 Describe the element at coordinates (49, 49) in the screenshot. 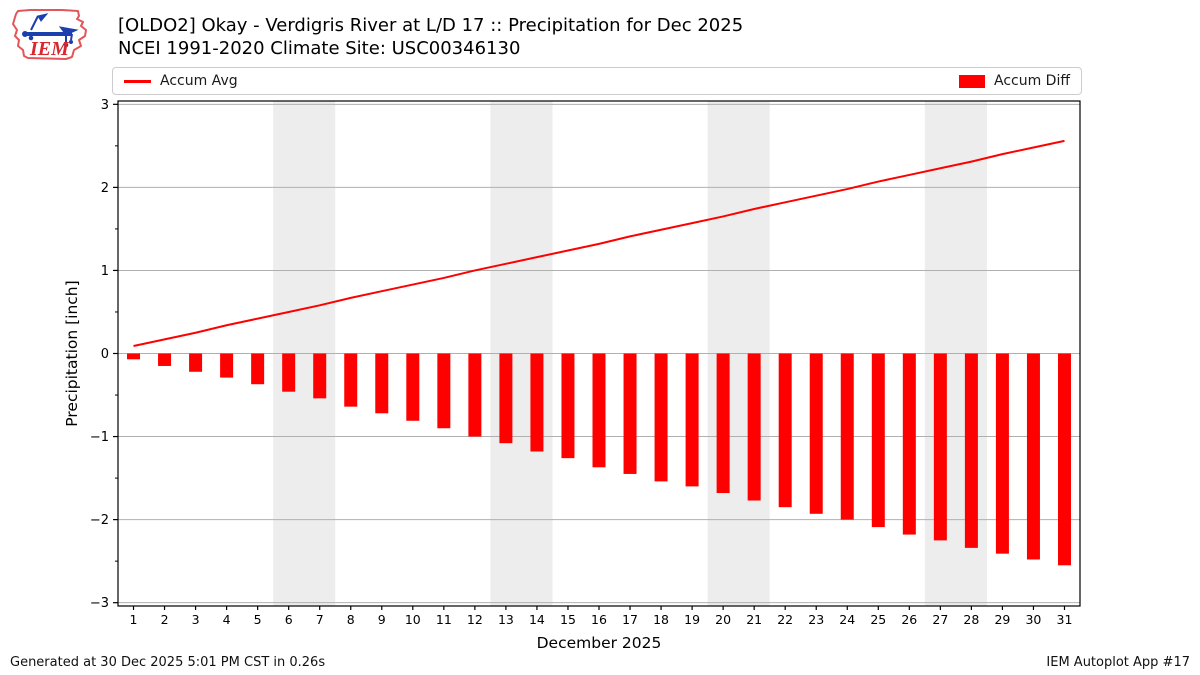

I see `iem-logo-text: IEM` at that location.